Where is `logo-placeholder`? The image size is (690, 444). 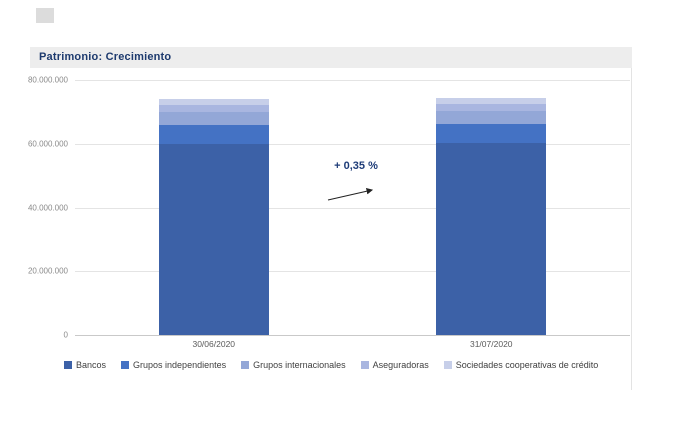
logo-placeholder is located at coordinates (45, 15).